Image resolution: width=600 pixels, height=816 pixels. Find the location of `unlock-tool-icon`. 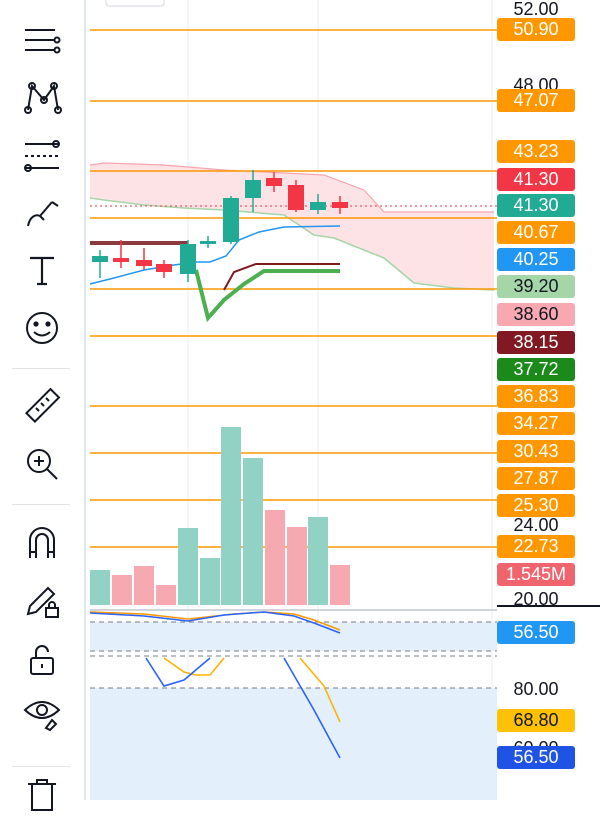

unlock-tool-icon is located at coordinates (42, 660).